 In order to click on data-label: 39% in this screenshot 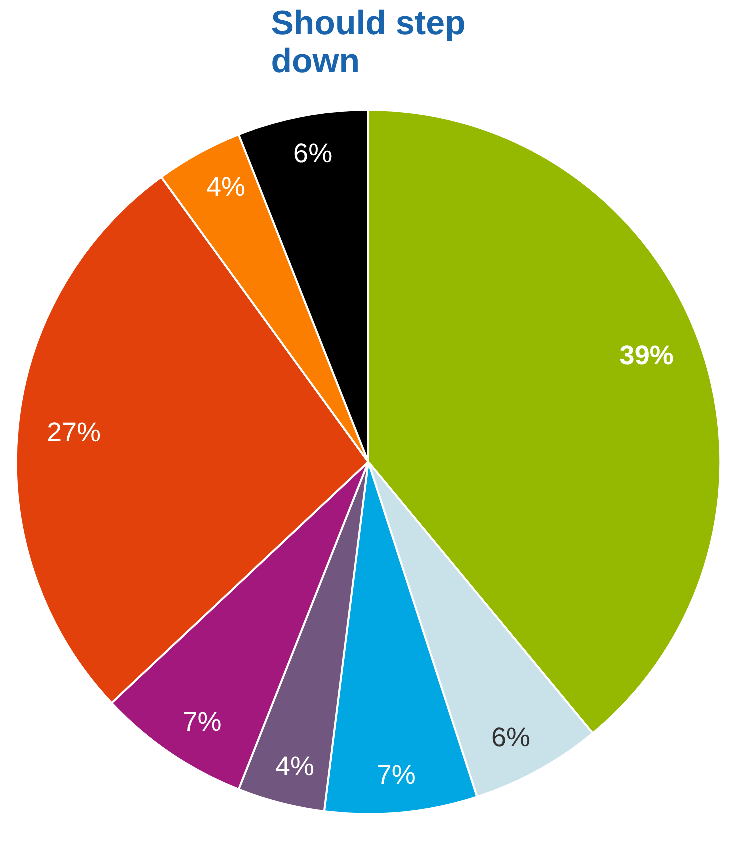, I will do `click(647, 355)`.